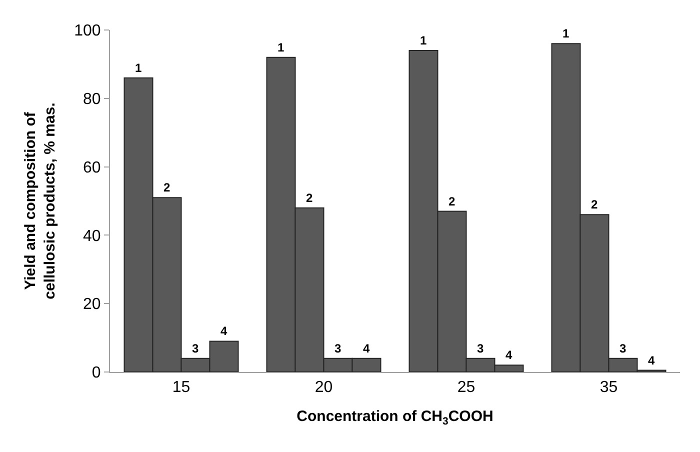  Describe the element at coordinates (224, 331) in the screenshot. I see `series-label: 4` at that location.